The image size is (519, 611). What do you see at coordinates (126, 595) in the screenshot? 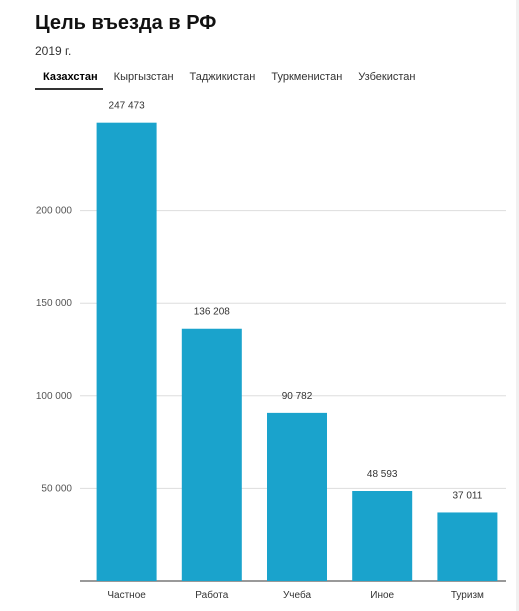
I see `x-tick-label: Частное` at bounding box center [126, 595].